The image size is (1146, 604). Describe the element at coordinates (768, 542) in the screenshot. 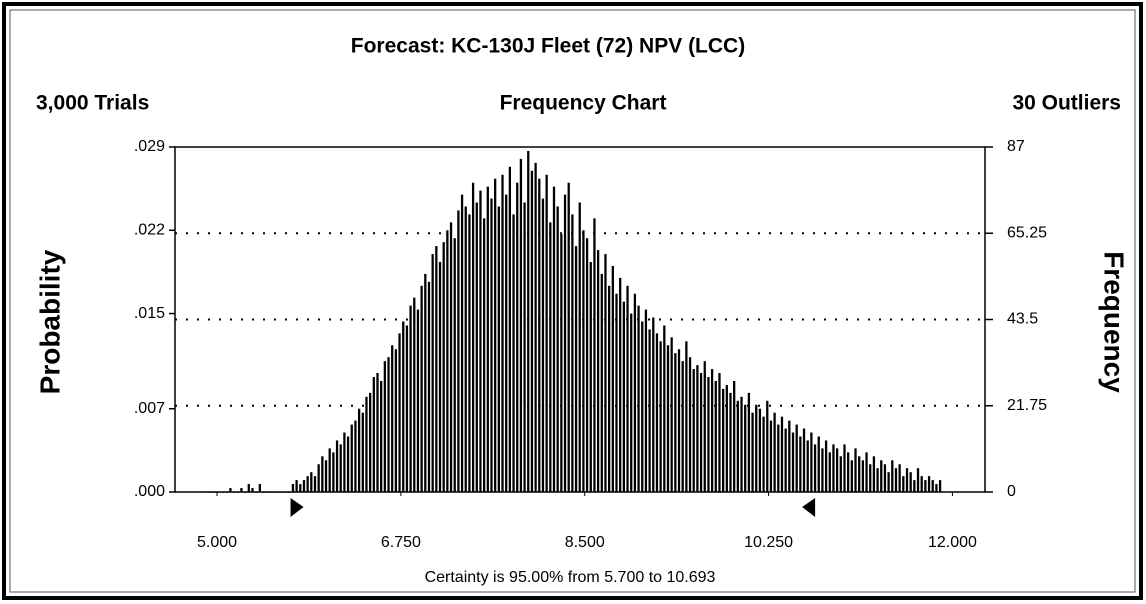

I see `x-tick-label: 10.250` at that location.